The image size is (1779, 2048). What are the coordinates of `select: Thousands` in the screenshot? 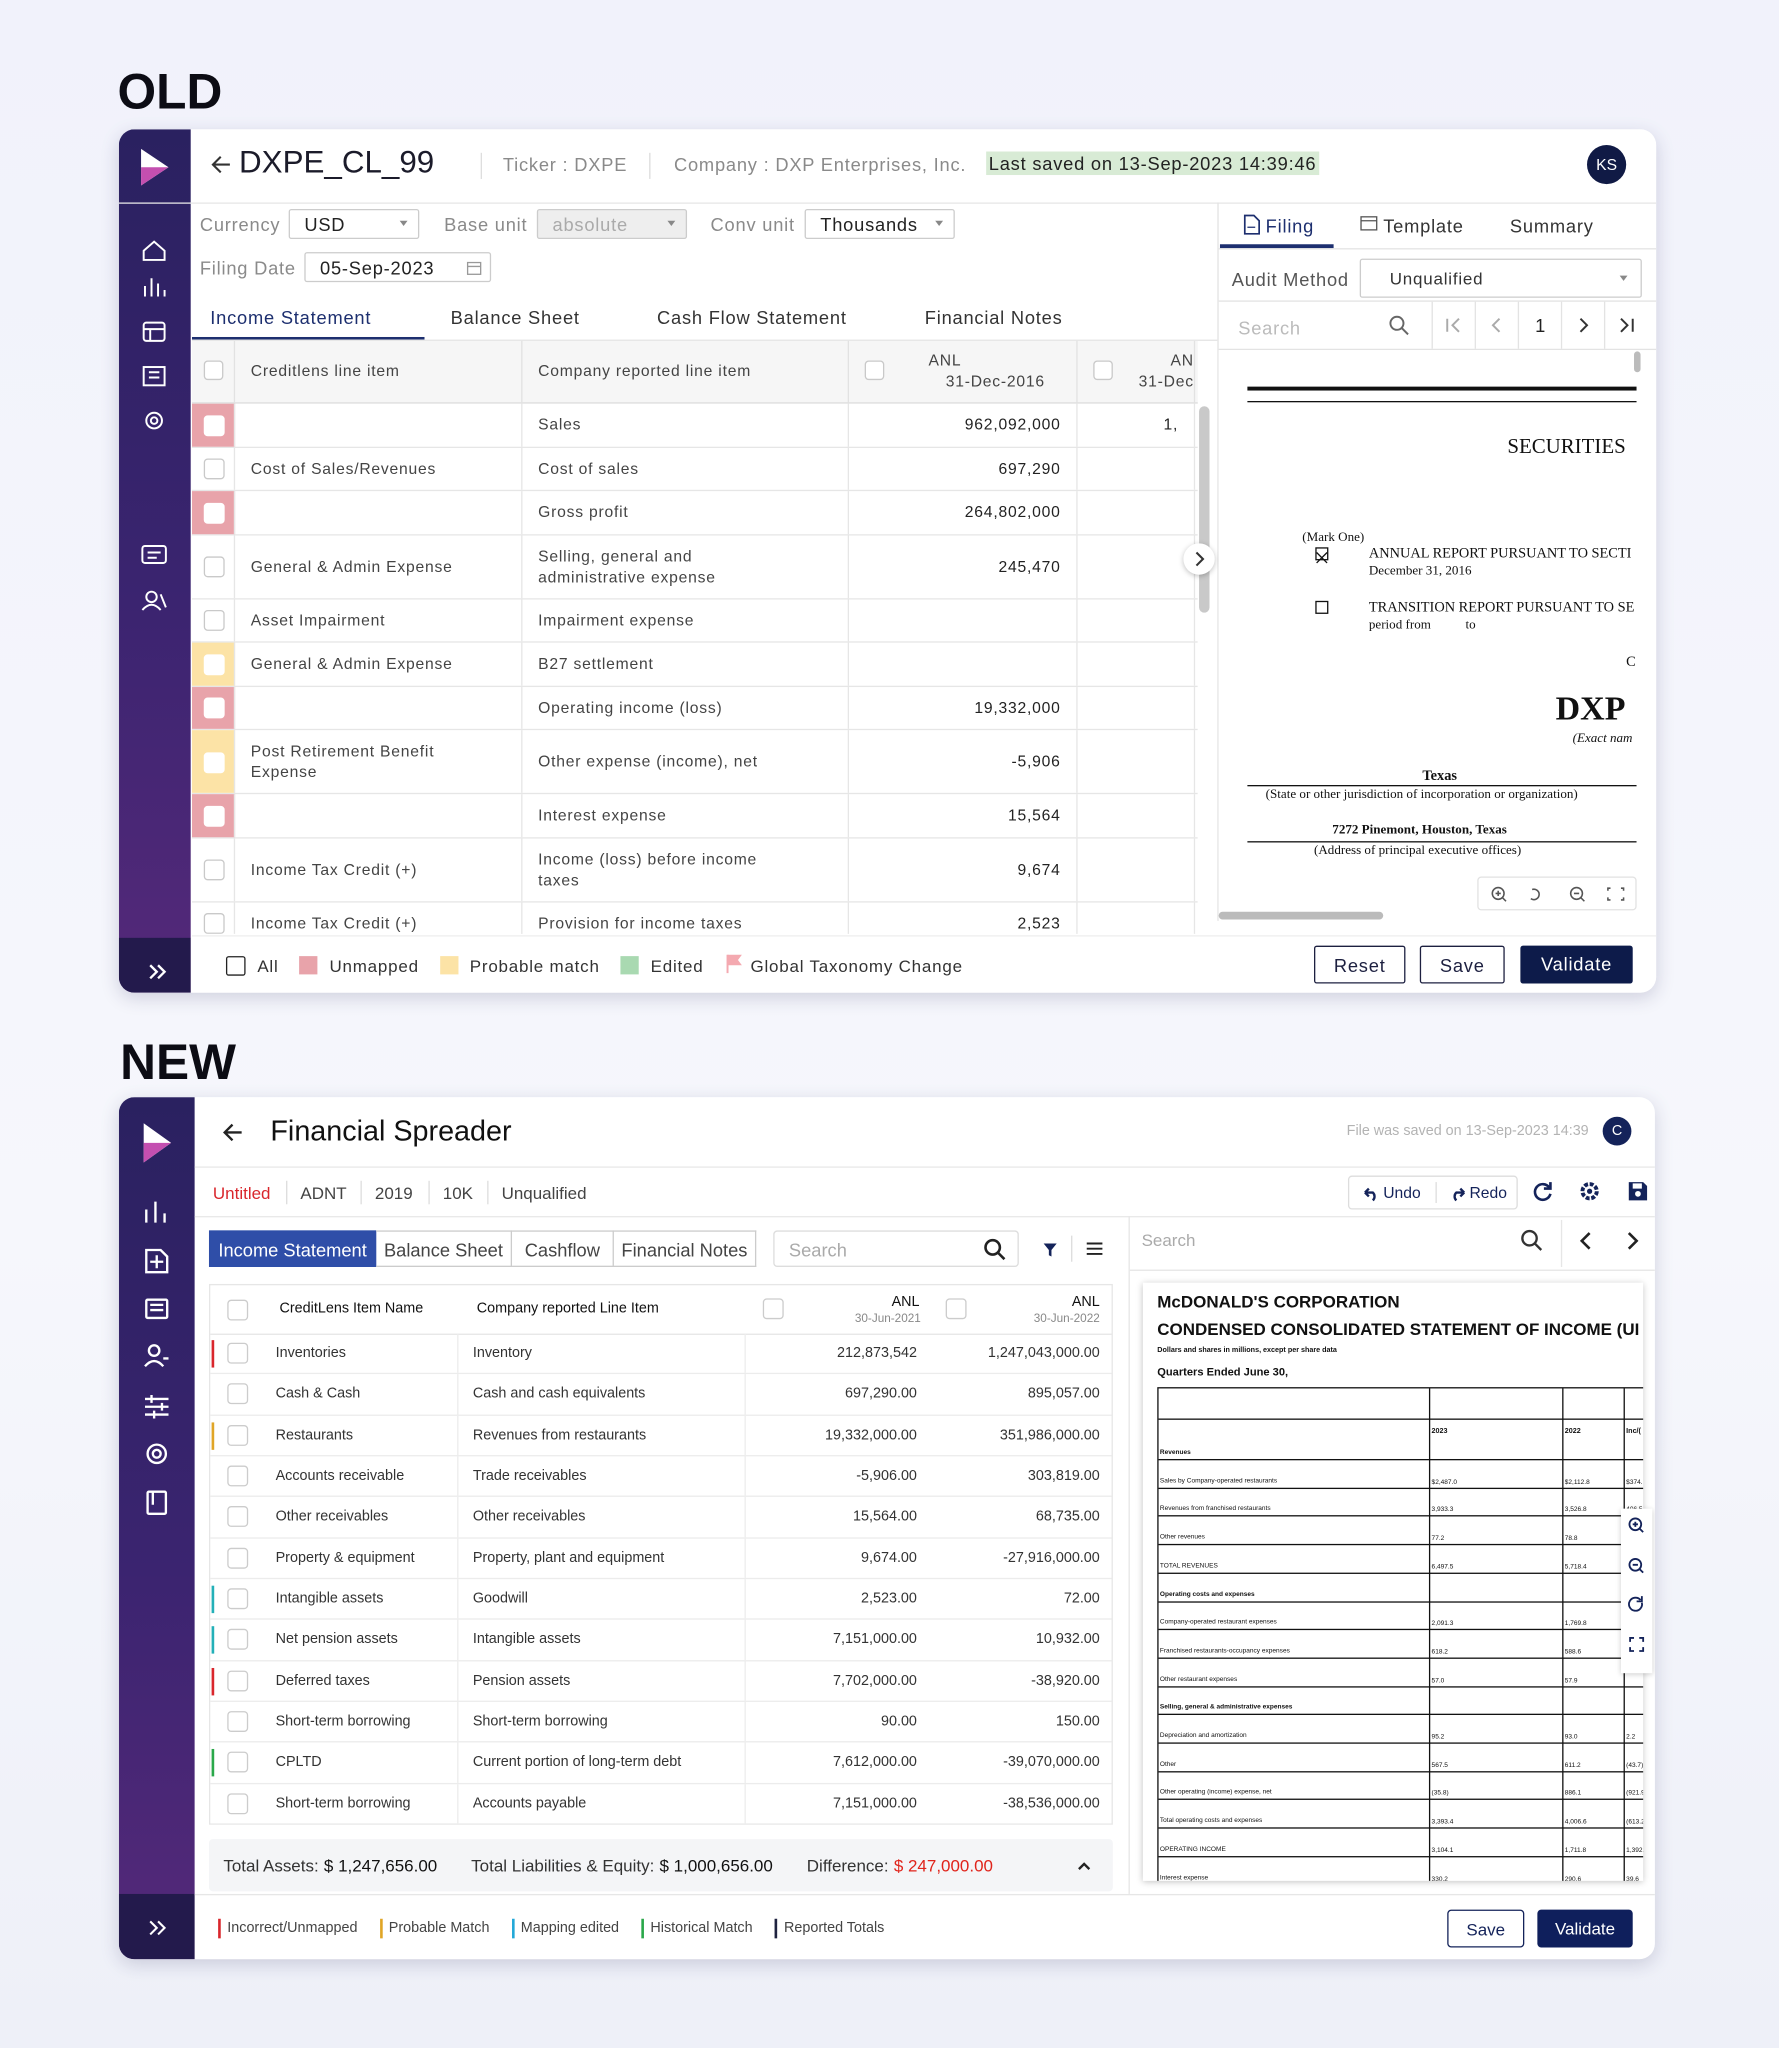 It's located at (879, 224).